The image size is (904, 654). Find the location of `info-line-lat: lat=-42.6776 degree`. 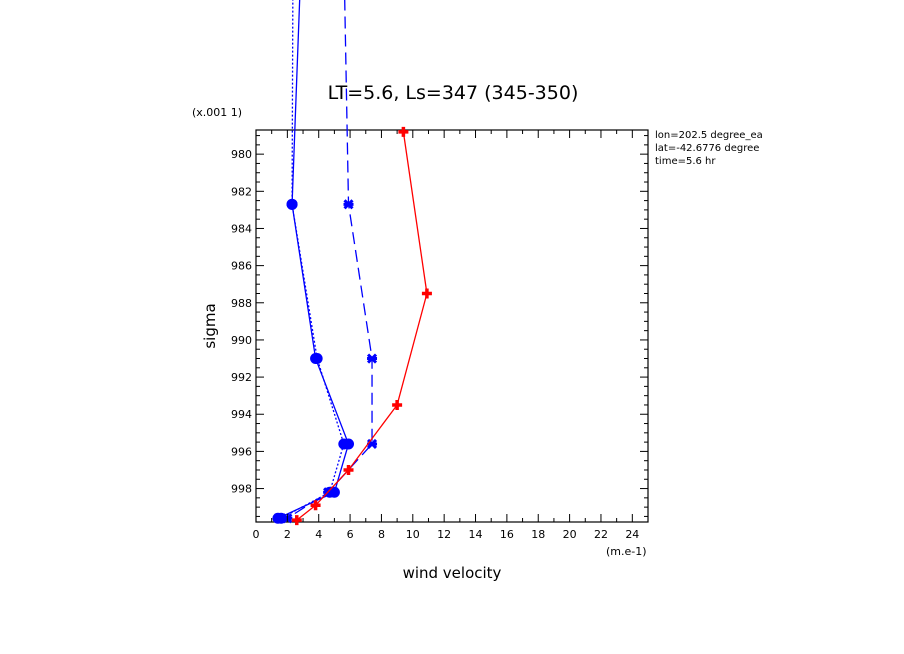

info-line-lat: lat=-42.6776 degree is located at coordinates (707, 148).